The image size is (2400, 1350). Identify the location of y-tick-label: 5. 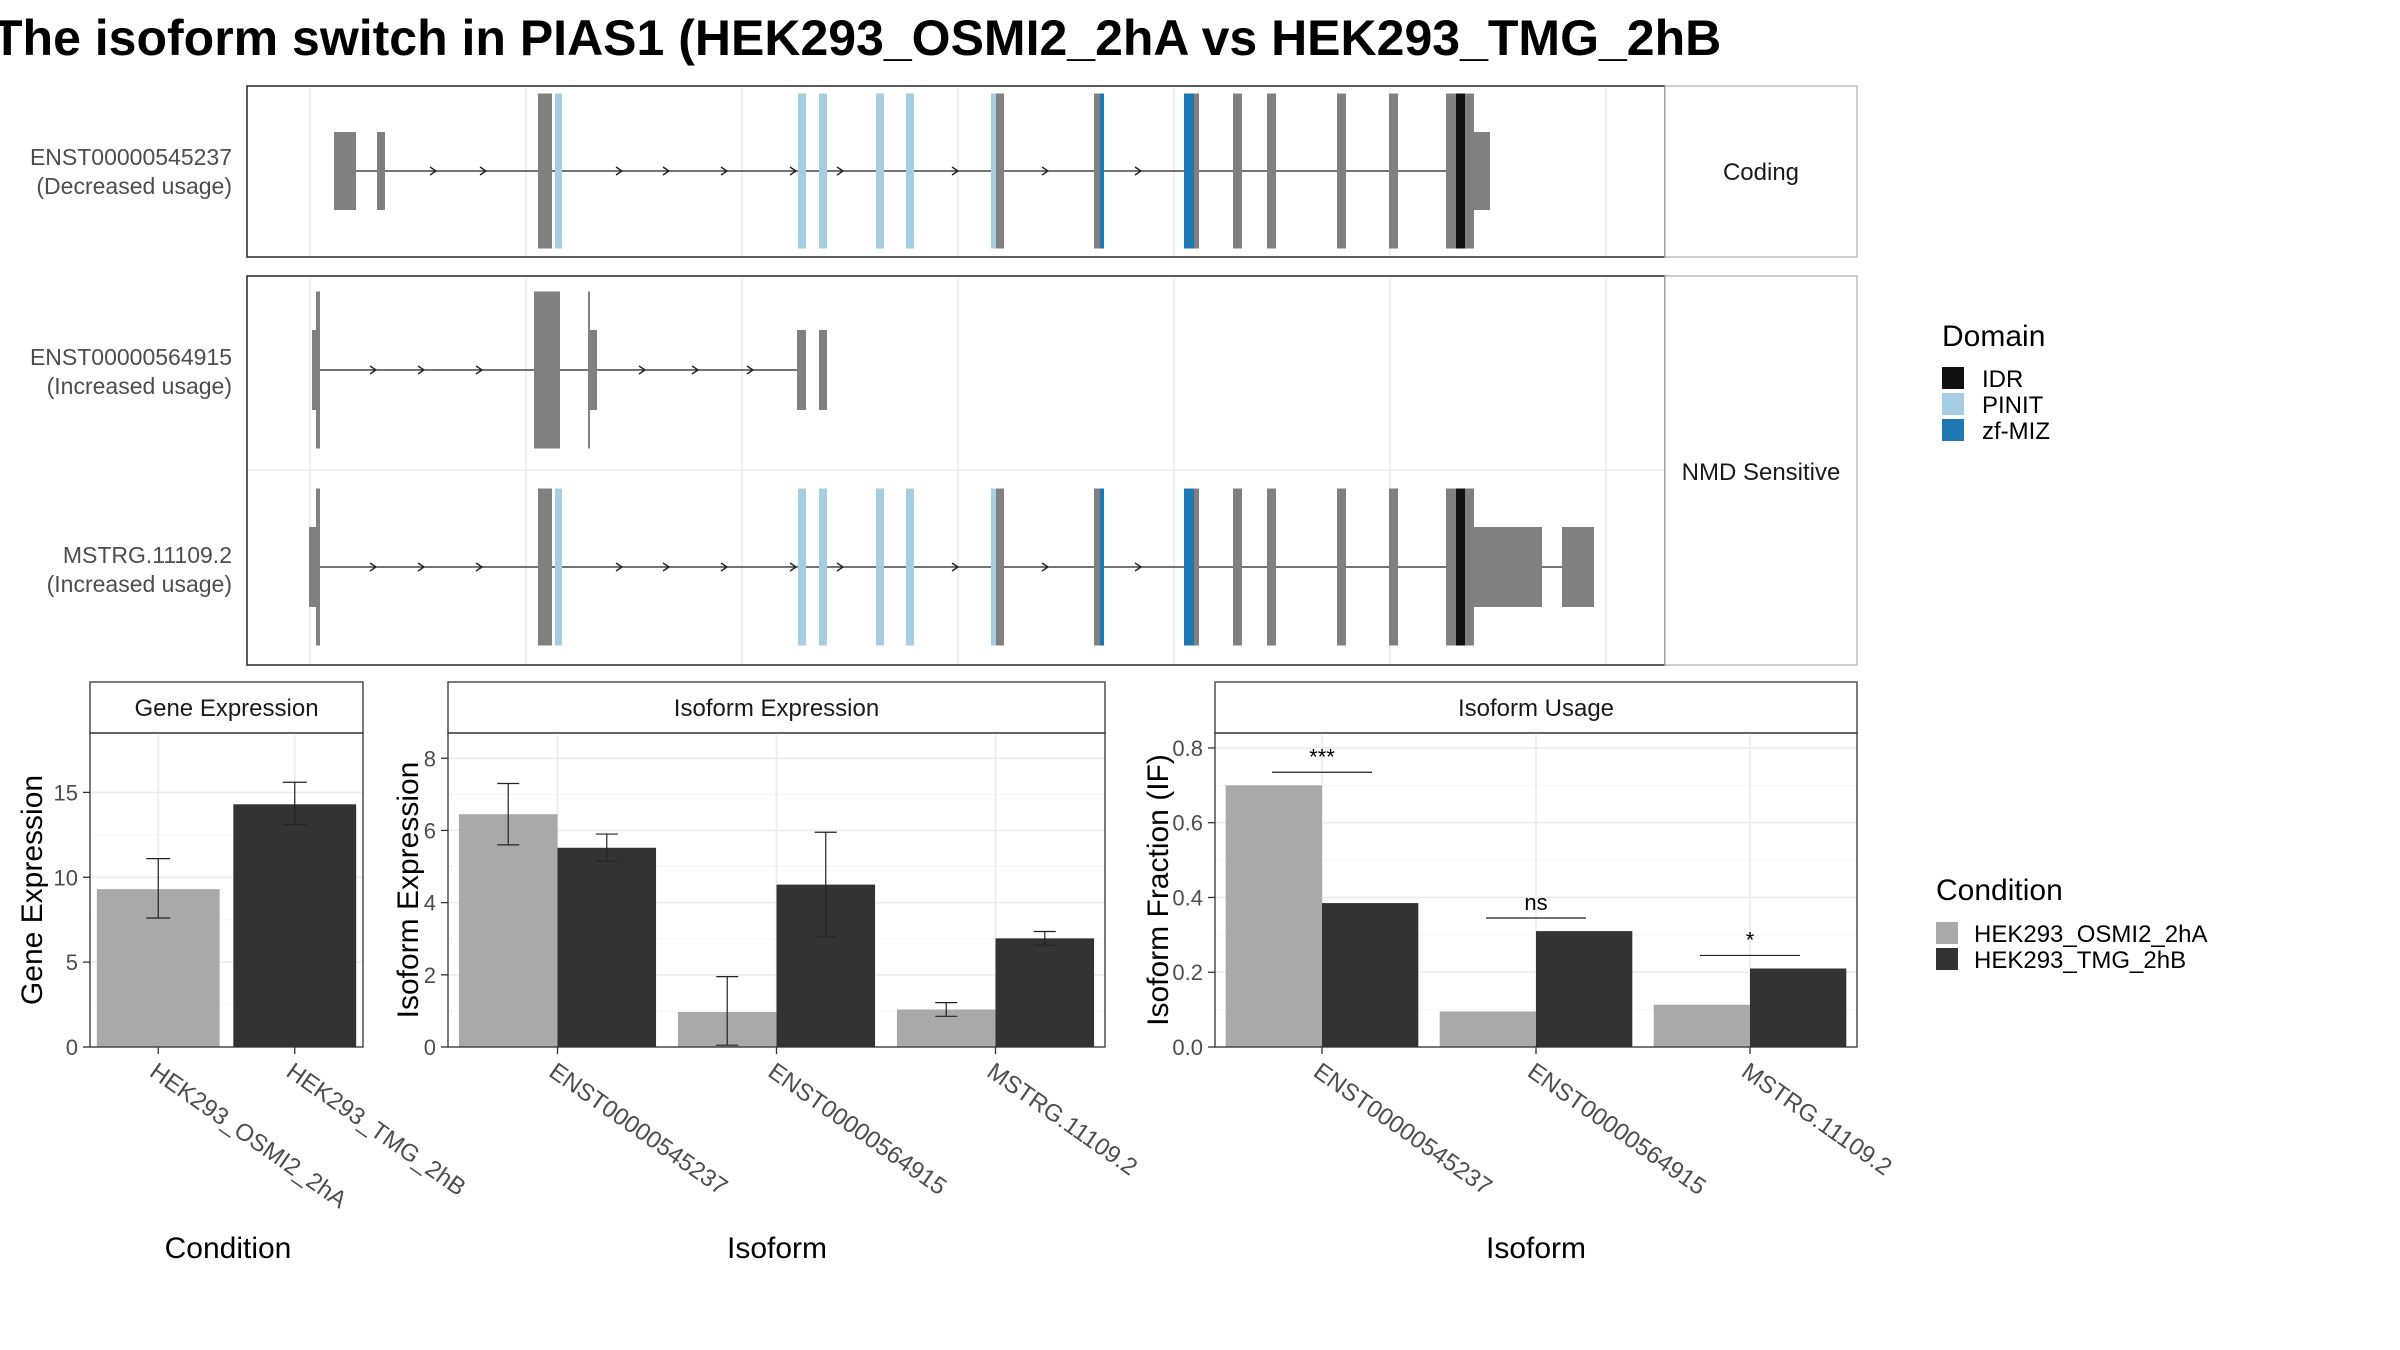
(72, 962).